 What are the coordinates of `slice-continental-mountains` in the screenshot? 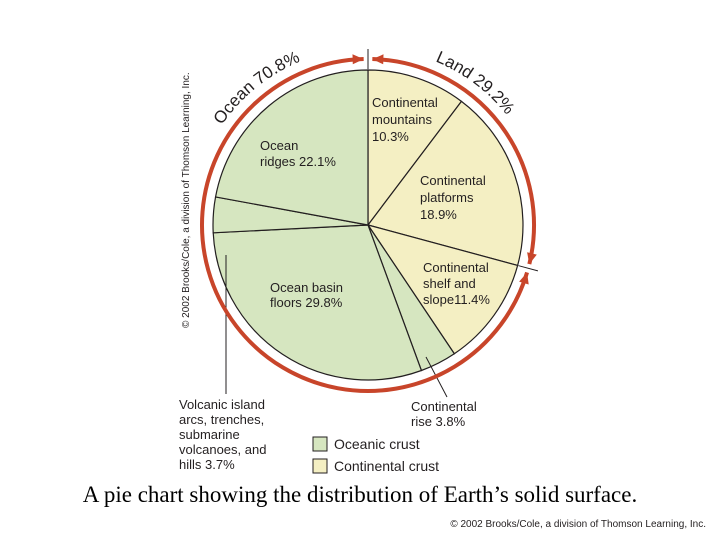 It's located at (415, 148).